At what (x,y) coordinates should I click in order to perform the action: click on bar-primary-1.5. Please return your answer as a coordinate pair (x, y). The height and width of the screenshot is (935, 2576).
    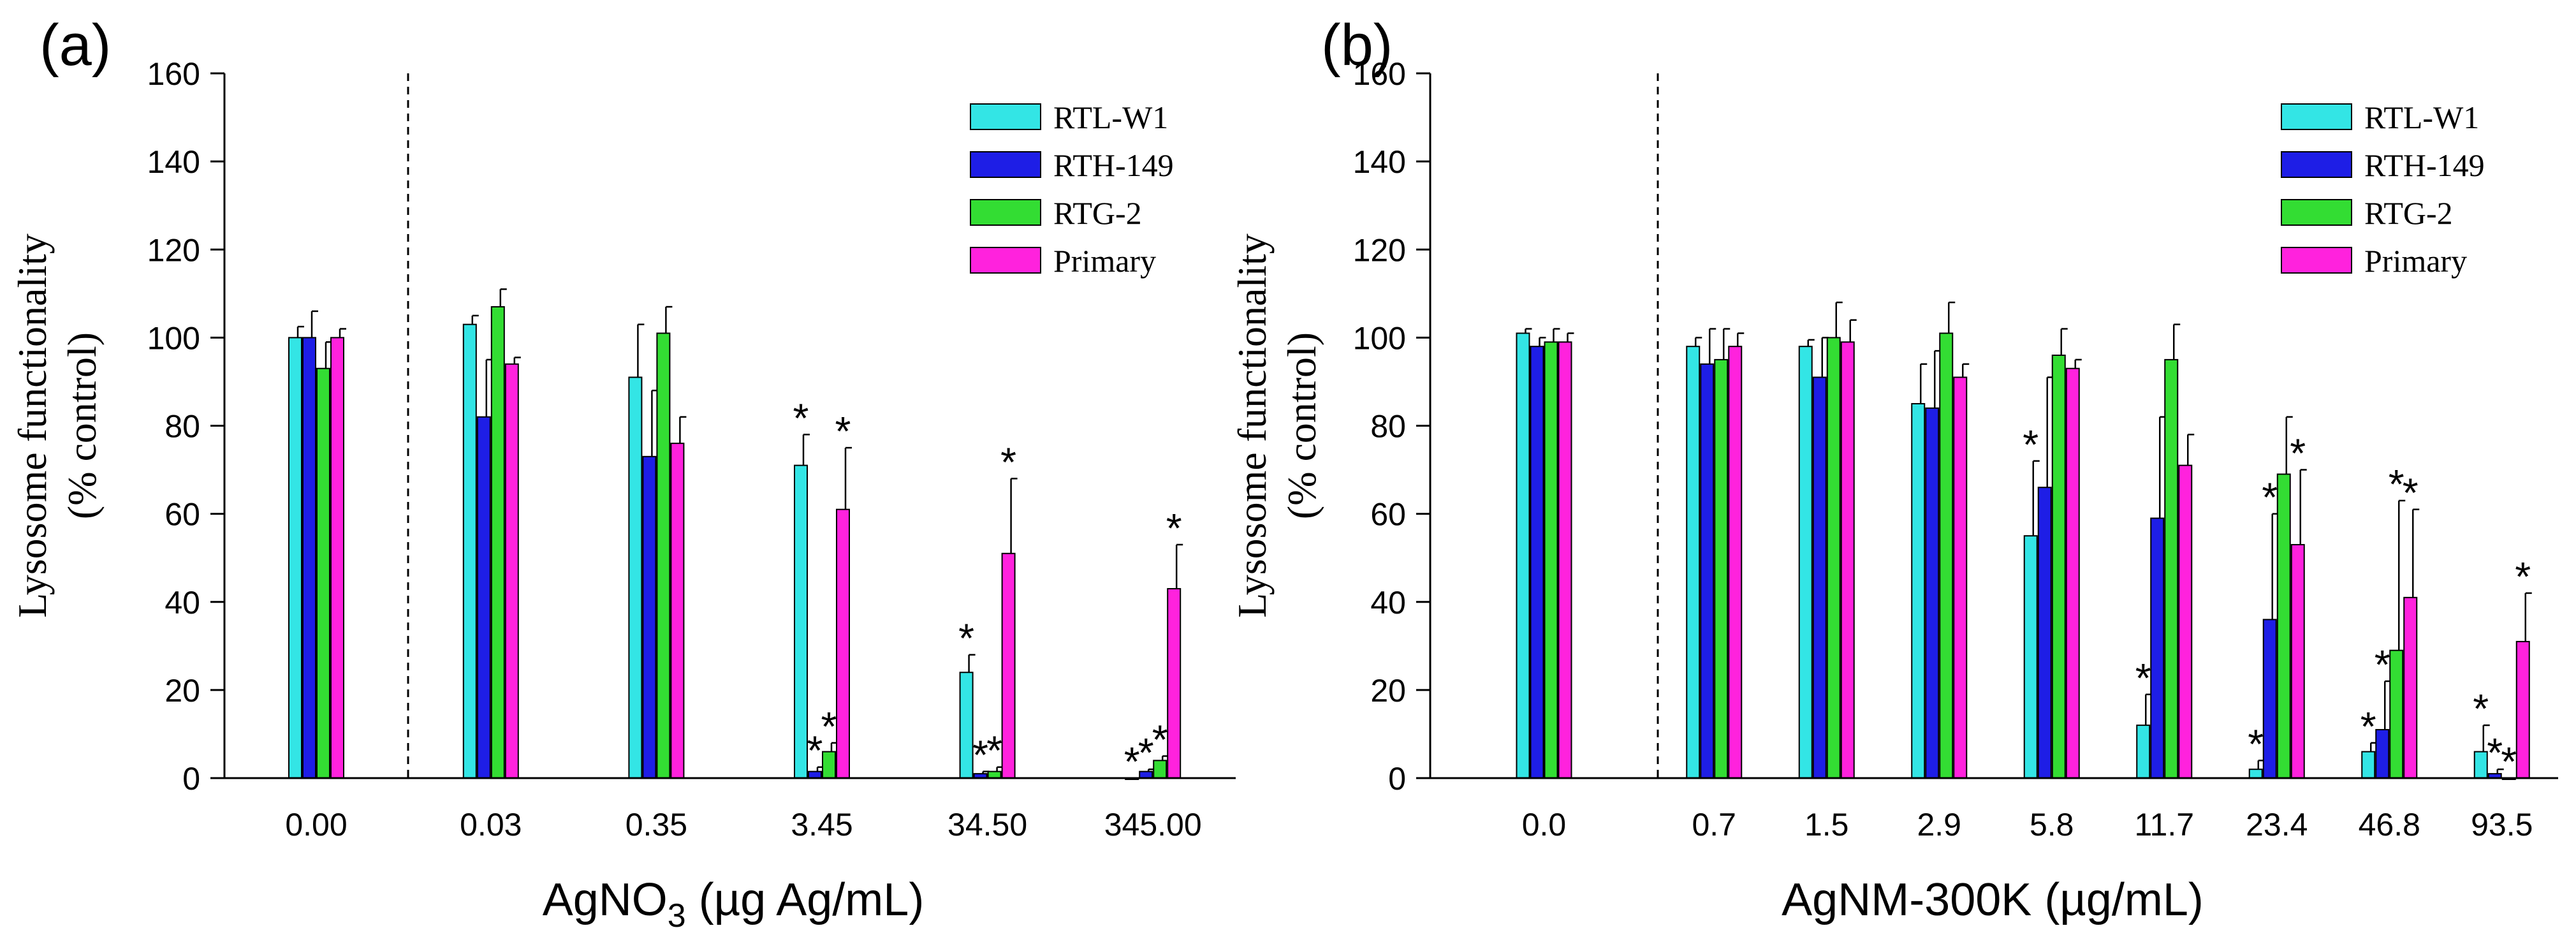
    Looking at the image, I should click on (1847, 560).